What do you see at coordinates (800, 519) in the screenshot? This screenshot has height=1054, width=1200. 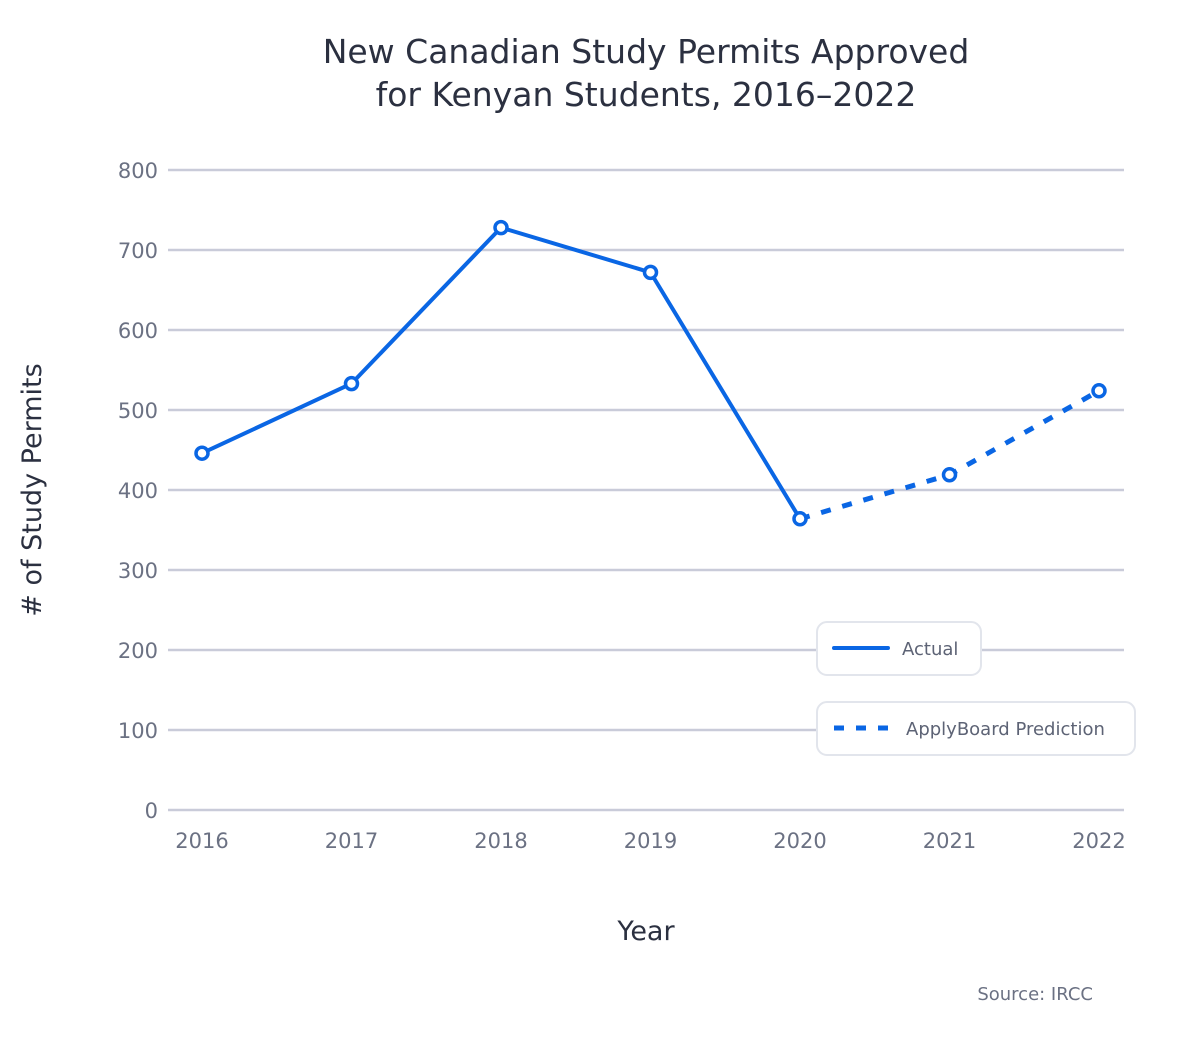 I see `data-point-2020` at bounding box center [800, 519].